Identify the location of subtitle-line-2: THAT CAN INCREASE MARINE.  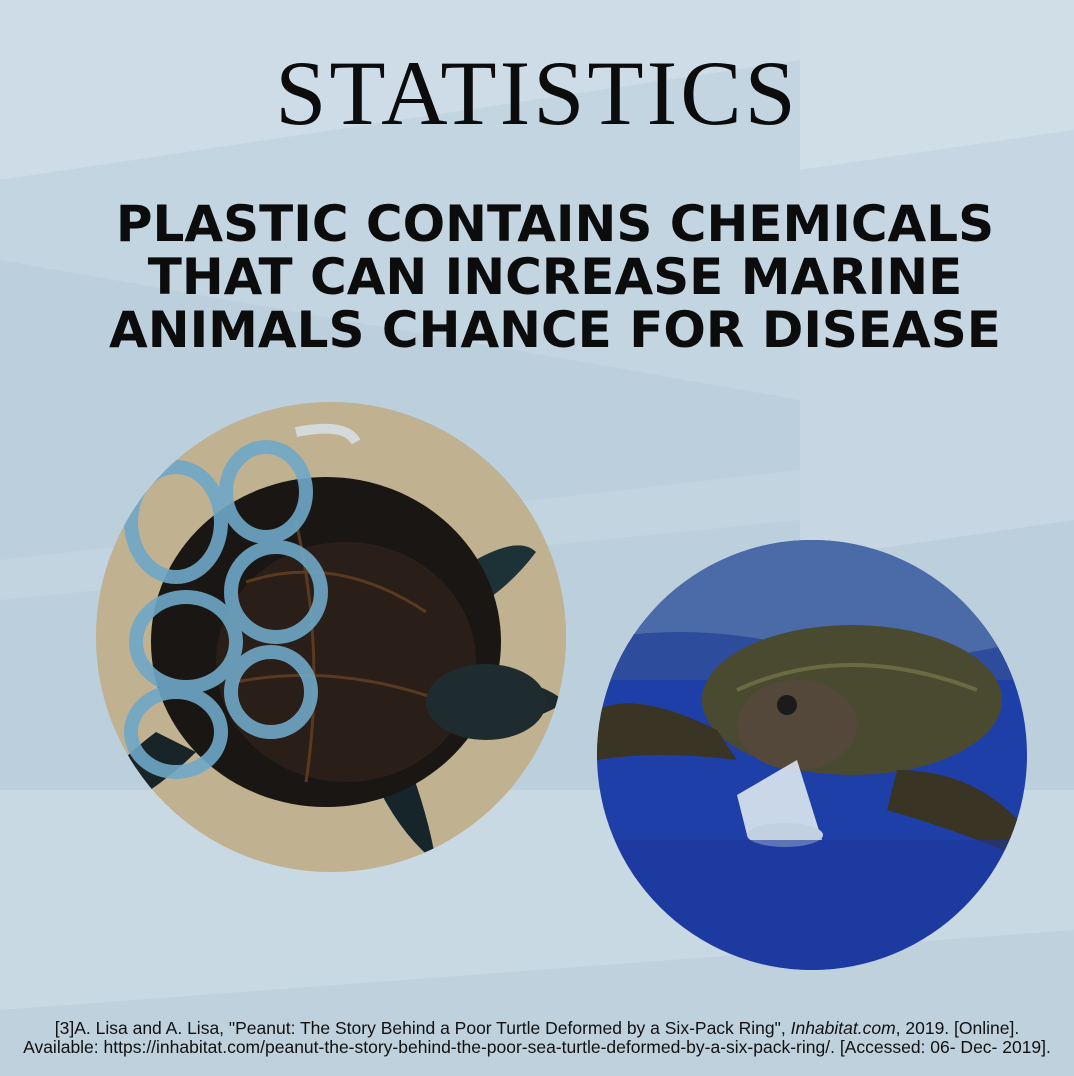
(555, 277).